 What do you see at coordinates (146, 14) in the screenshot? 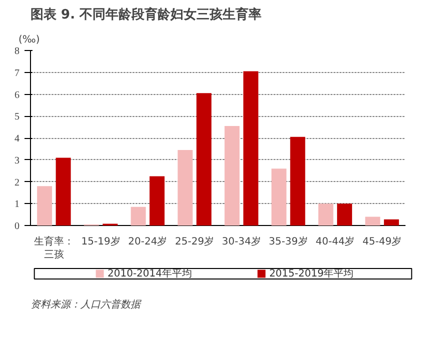
I see `chart-title: 图表 9. 不同年龄段育龄妇女三孩生育率` at bounding box center [146, 14].